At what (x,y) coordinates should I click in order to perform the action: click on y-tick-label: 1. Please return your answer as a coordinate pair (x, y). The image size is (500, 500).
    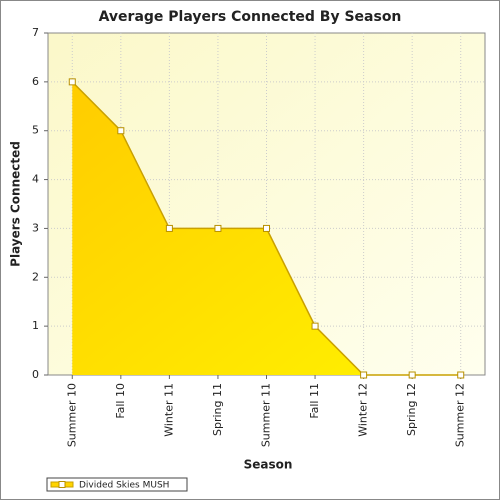
    Looking at the image, I should click on (35, 325).